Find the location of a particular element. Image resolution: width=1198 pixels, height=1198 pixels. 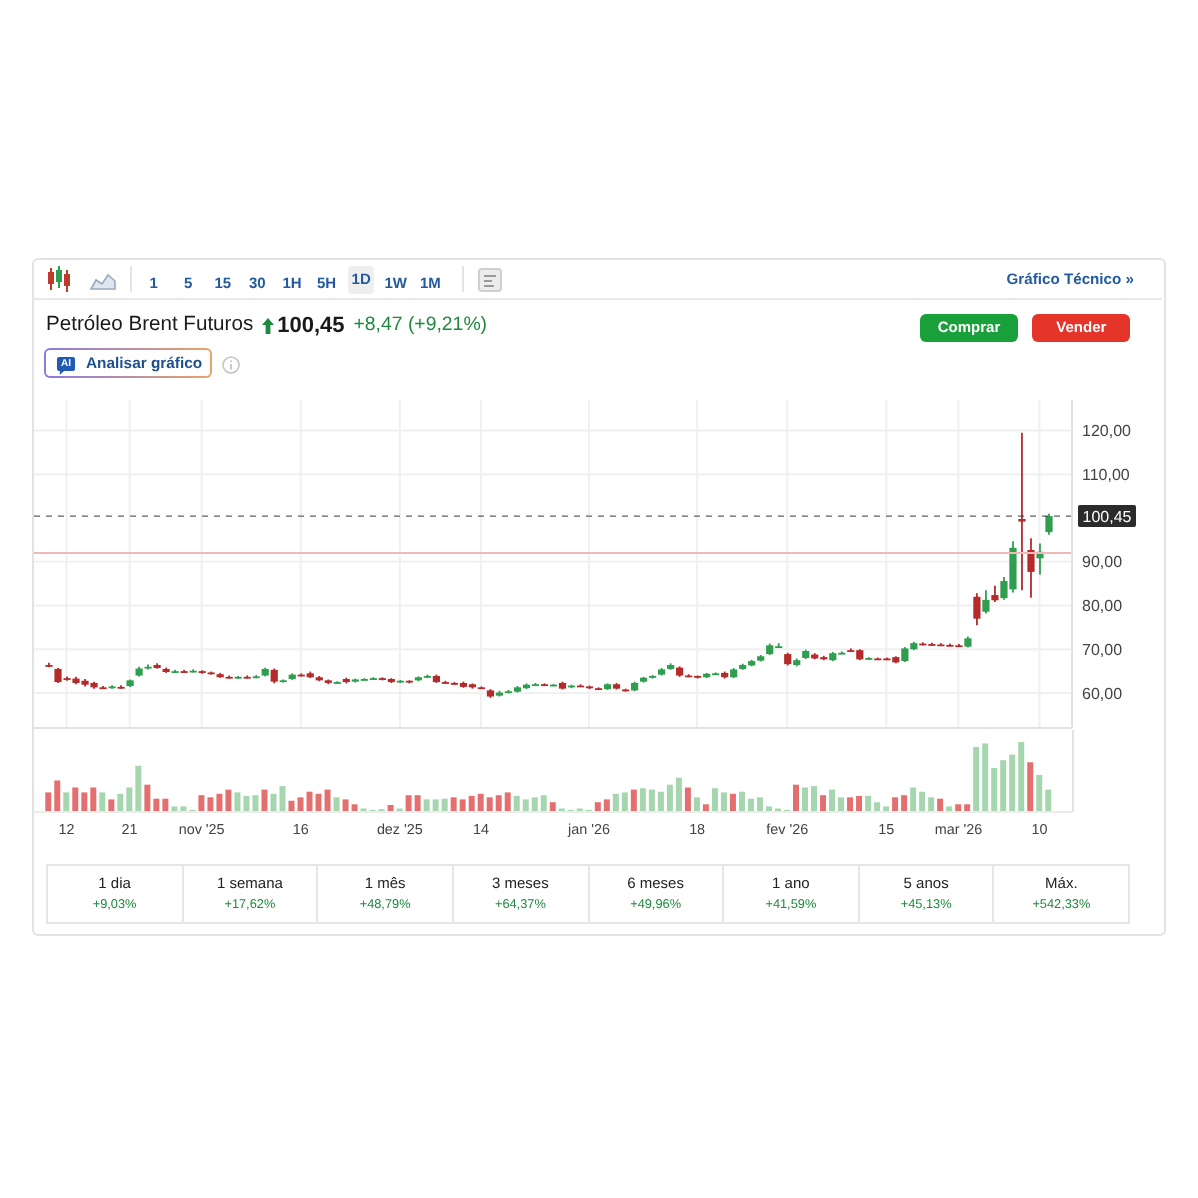

y-tick-label: 80,00 is located at coordinates (1103, 606).